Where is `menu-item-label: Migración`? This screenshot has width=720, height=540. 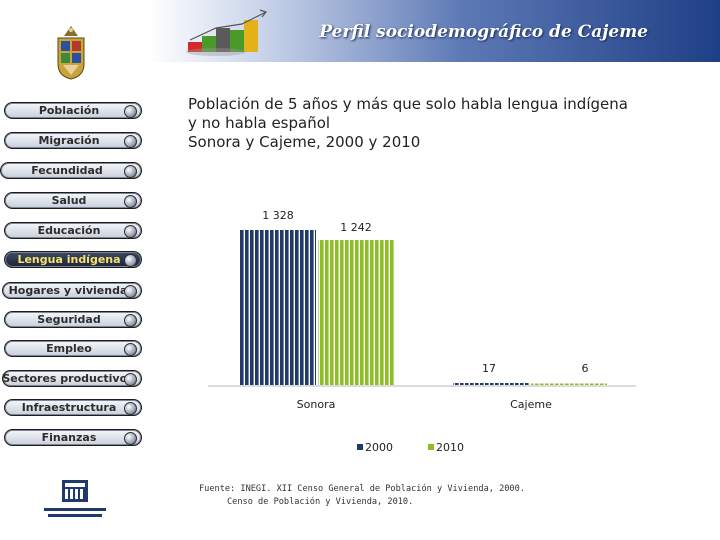 menu-item-label: Migración is located at coordinates (69, 140).